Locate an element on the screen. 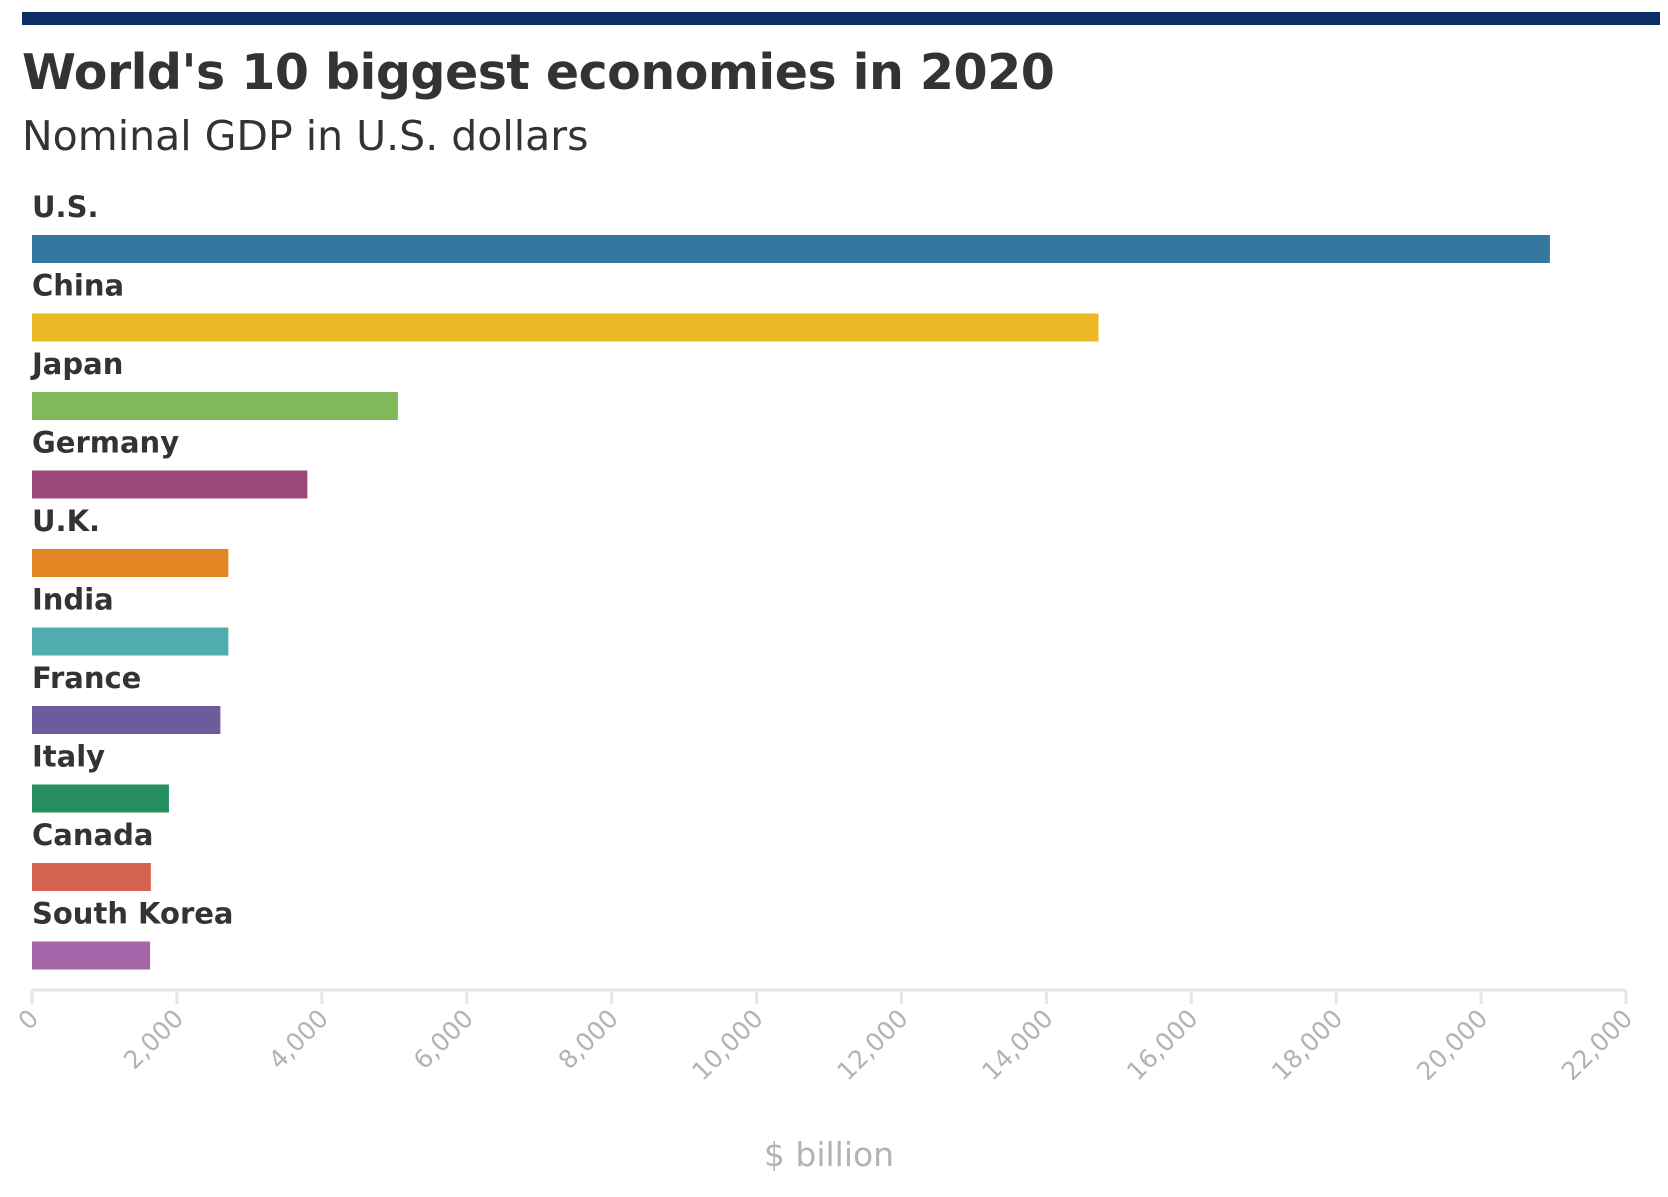 This screenshot has height=1197, width=1668. category-label-u-k: U.K. is located at coordinates (66, 521).